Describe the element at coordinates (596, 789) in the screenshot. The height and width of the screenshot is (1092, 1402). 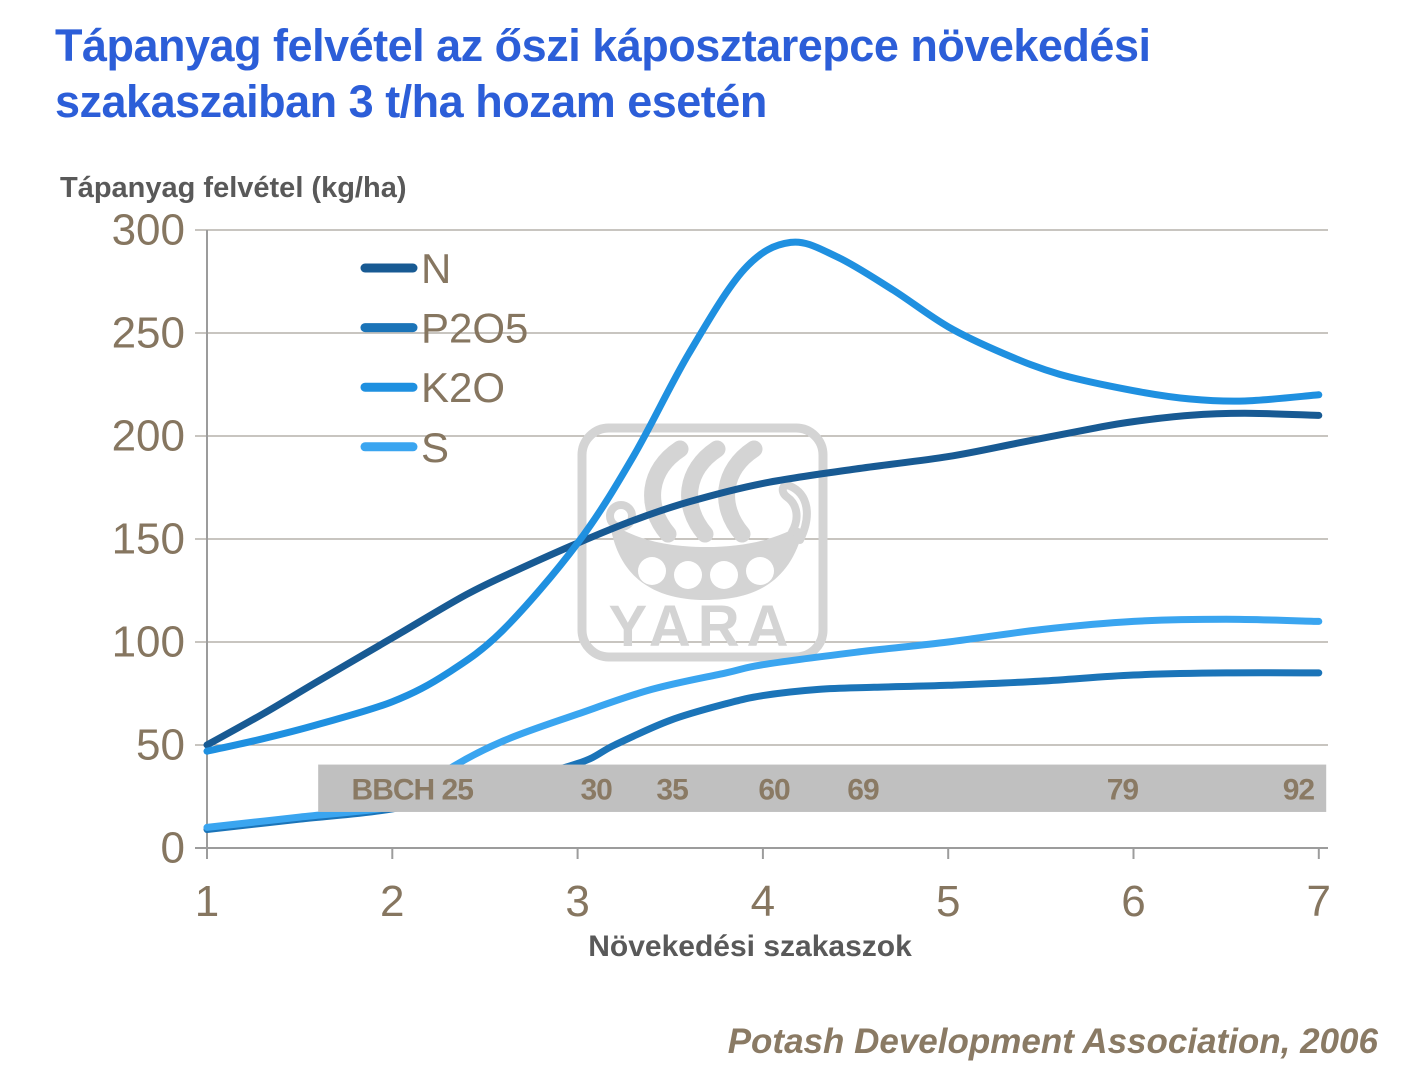
I see `bbch-label-1: 30` at that location.